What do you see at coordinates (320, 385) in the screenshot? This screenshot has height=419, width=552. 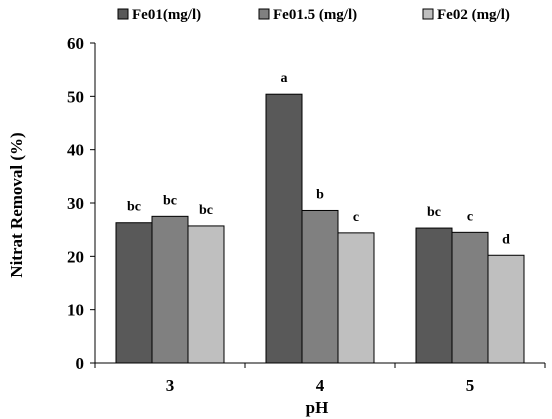 I see `x-tick-label: 4` at bounding box center [320, 385].